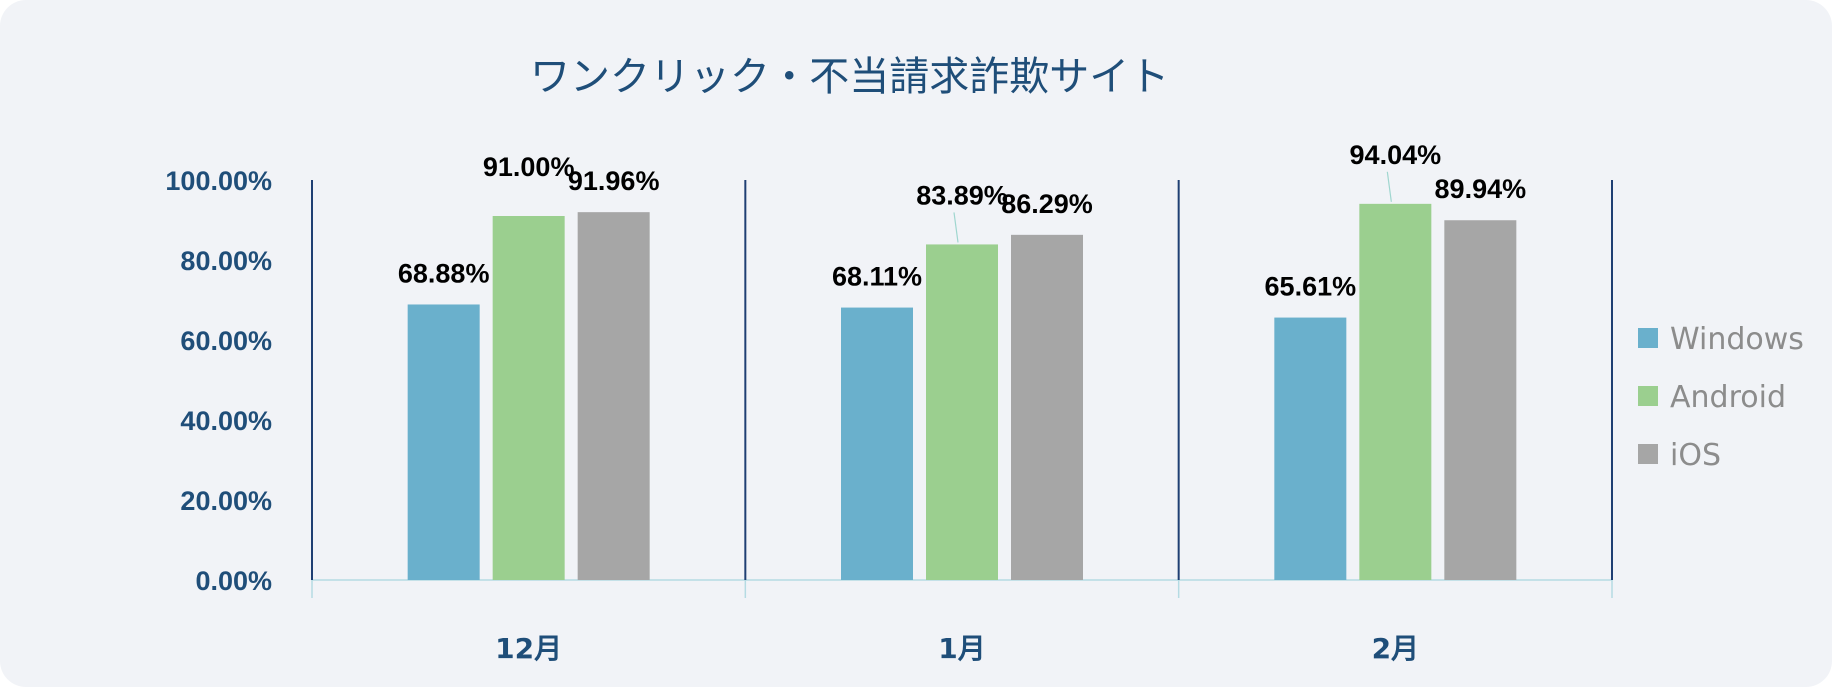  Describe the element at coordinates (444, 273) in the screenshot. I see `data-label: 68.88%` at that location.